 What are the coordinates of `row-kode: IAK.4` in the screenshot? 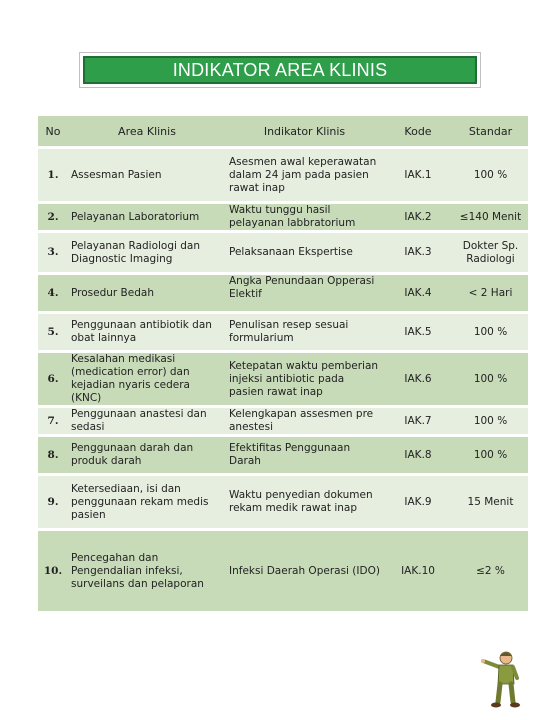 It's located at (418, 293).